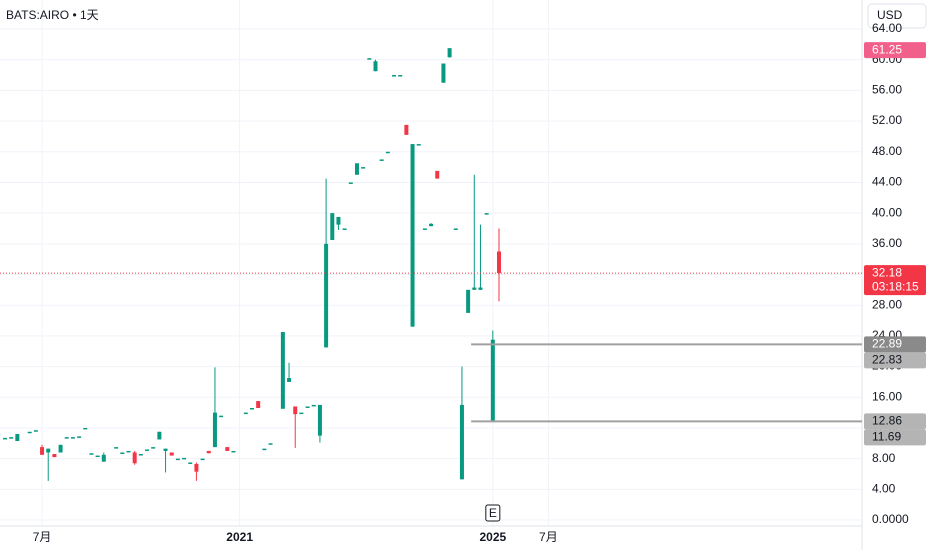 The width and height of the screenshot is (932, 550). What do you see at coordinates (887, 49) in the screenshot?
I see `price-label: 61.25` at bounding box center [887, 49].